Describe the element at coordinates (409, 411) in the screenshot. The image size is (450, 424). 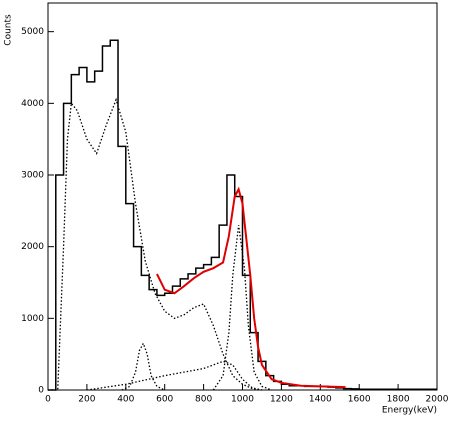
I see `x-axis-label: Energy(keV)` at that location.